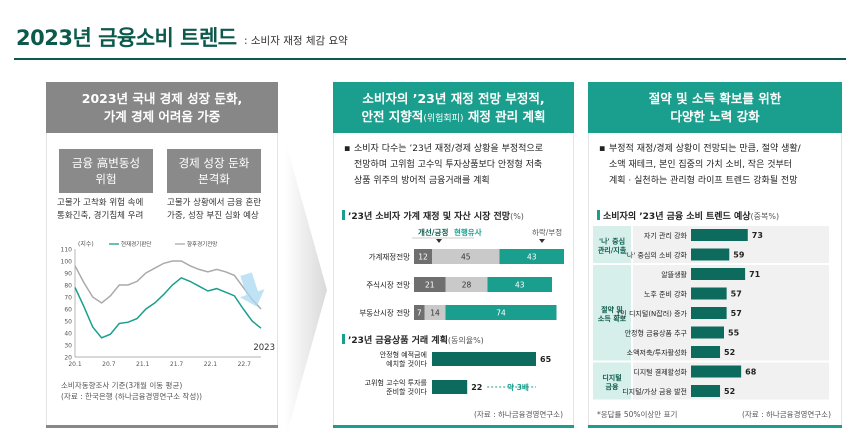 This screenshot has height=440, width=860. Describe the element at coordinates (202, 244) in the screenshot. I see `legend-label-2: 향후경기전망` at that location.